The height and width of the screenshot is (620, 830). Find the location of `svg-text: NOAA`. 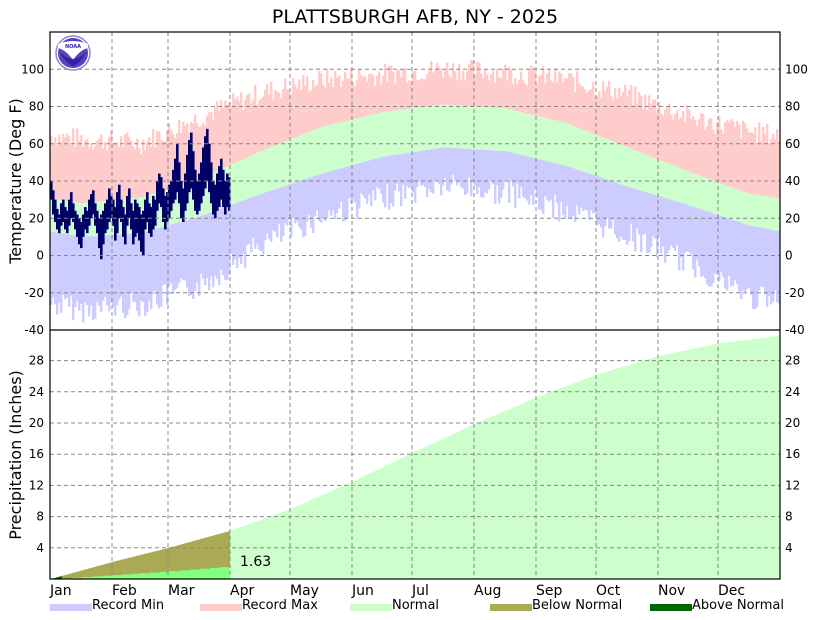

svg-text: NOAA is located at coordinates (73, 47).